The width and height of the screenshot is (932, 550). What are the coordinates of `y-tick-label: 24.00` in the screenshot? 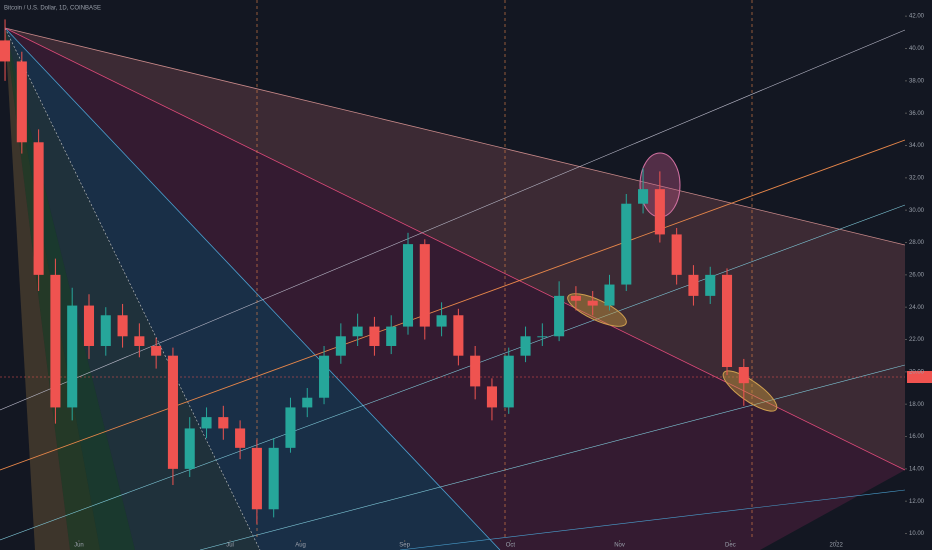 It's located at (917, 308).